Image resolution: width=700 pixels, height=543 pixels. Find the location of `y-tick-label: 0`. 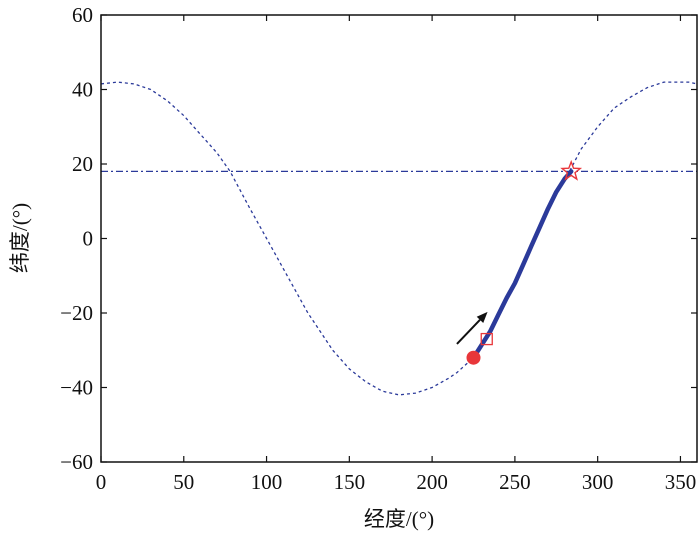

y-tick-label: 0 is located at coordinates (88, 239).